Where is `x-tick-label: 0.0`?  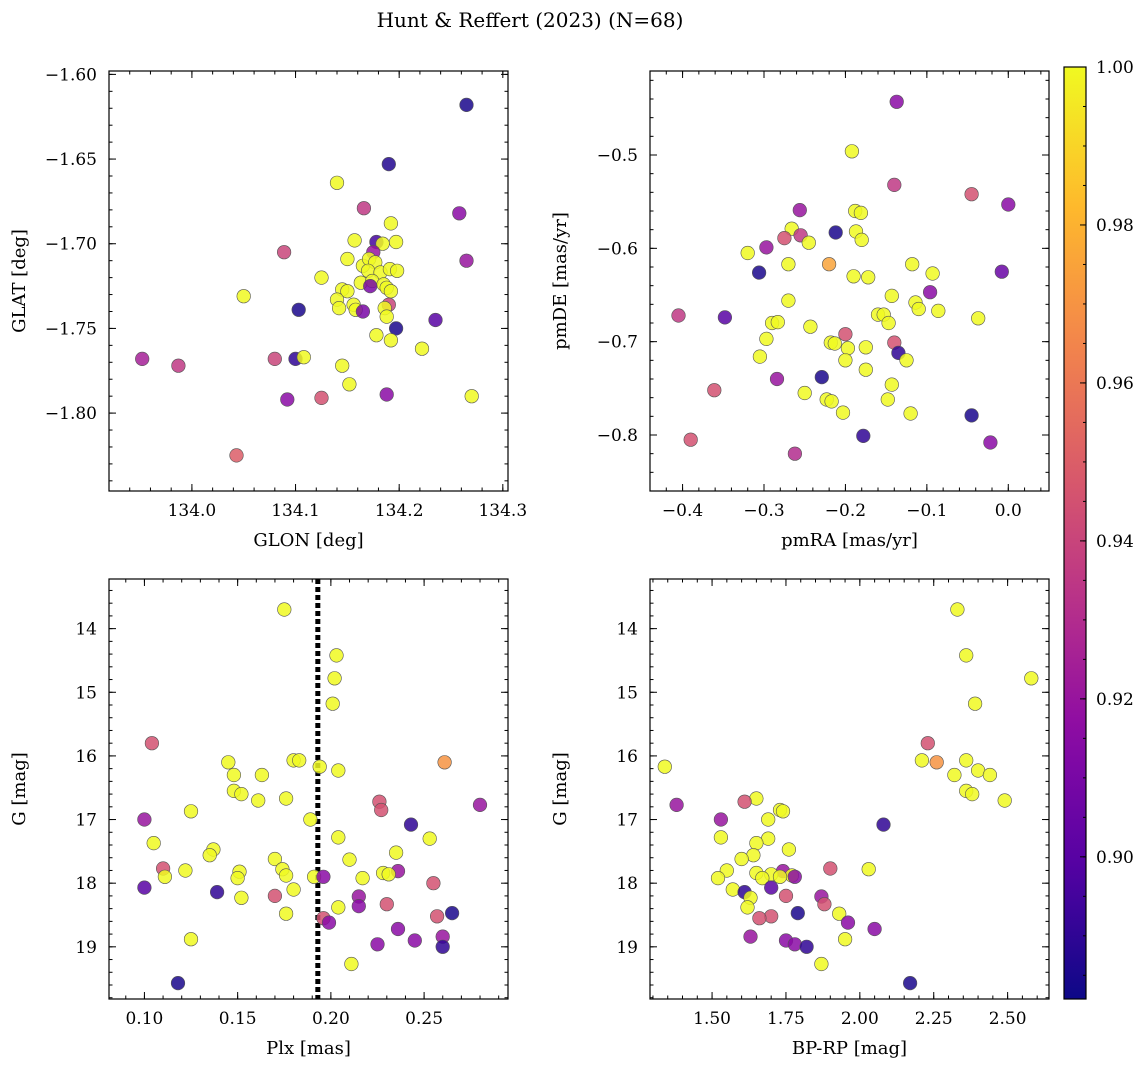
x-tick-label: 0.0 is located at coordinates (1008, 511).